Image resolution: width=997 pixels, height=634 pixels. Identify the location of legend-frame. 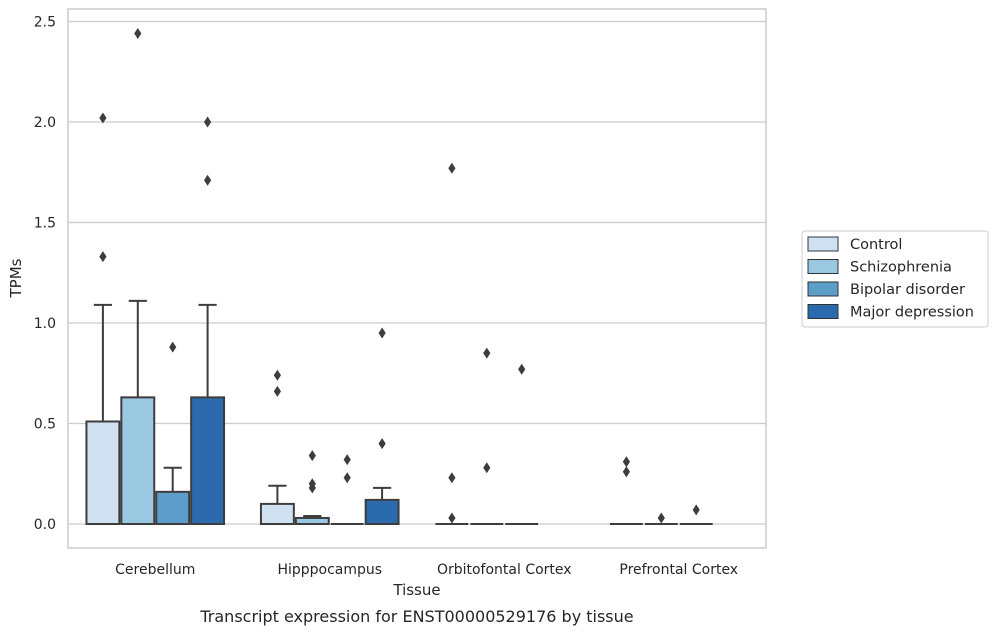
(895, 279).